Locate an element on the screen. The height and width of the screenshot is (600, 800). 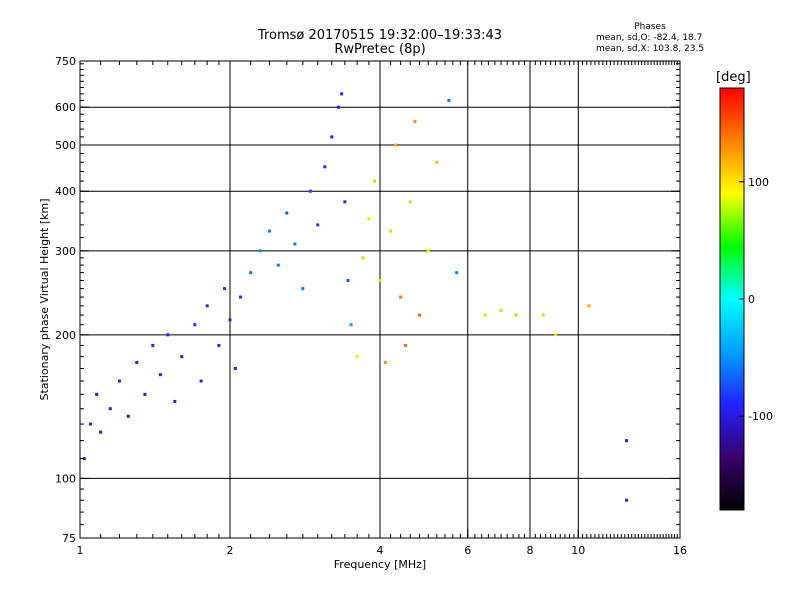
y-tick-label: 75 is located at coordinates (69, 538).